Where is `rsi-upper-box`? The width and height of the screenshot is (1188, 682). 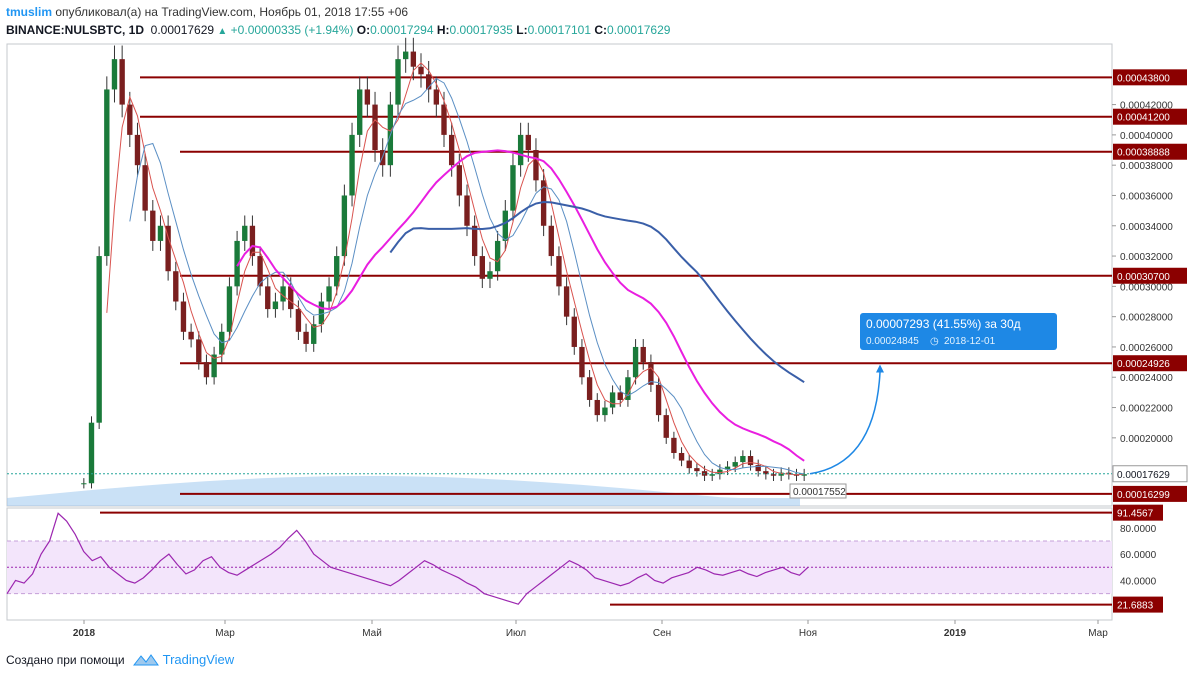
rsi-upper-box is located at coordinates (1138, 512).